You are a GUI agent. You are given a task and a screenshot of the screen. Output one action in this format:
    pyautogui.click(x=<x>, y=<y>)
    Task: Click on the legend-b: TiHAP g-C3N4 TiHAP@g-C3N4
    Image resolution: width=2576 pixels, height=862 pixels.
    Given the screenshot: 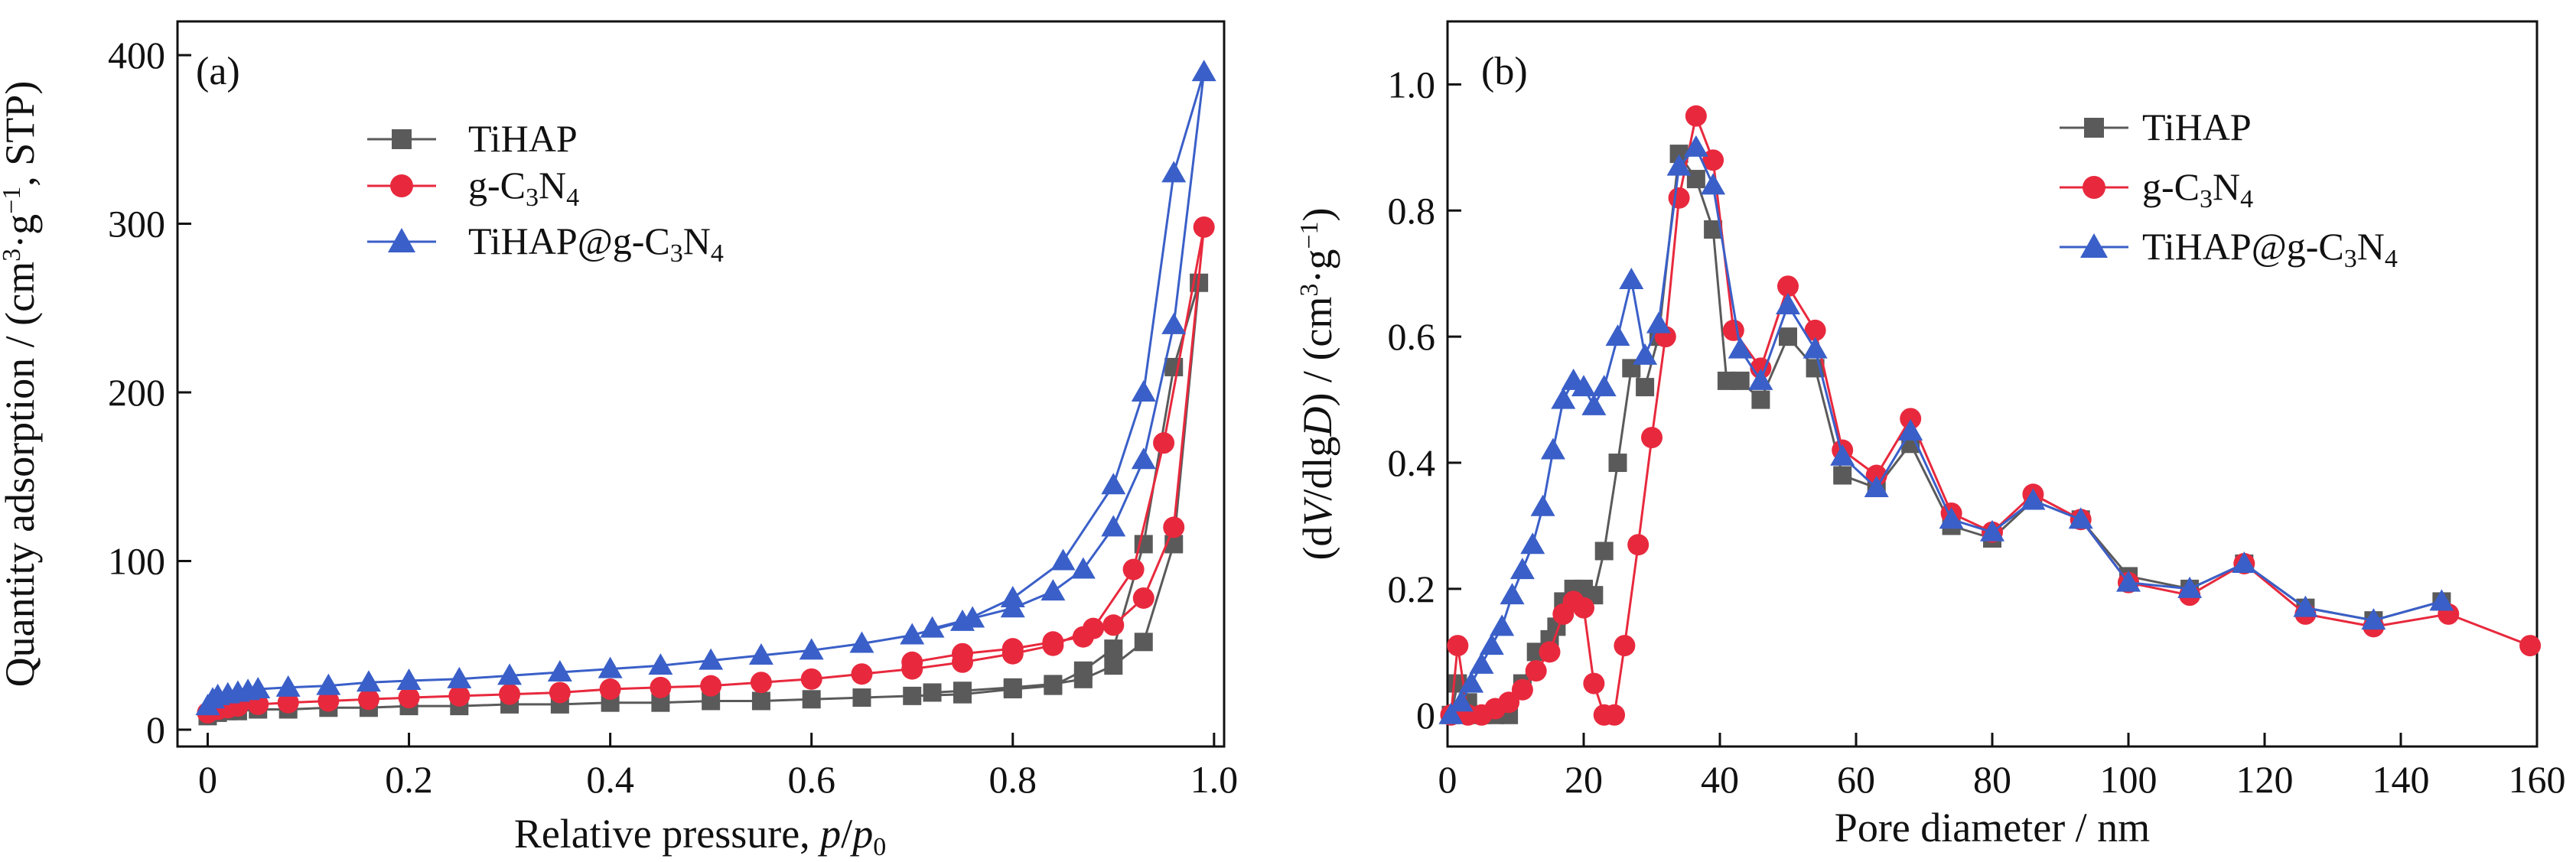 What is the action you would take?
    pyautogui.click(x=2229, y=189)
    